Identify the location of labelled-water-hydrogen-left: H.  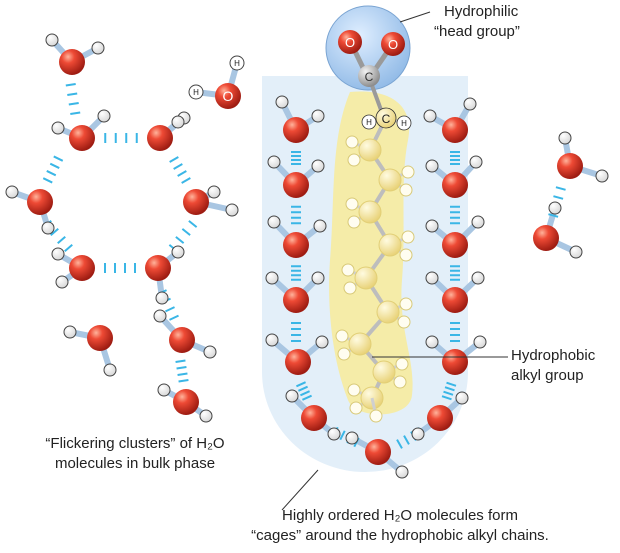
(196, 92).